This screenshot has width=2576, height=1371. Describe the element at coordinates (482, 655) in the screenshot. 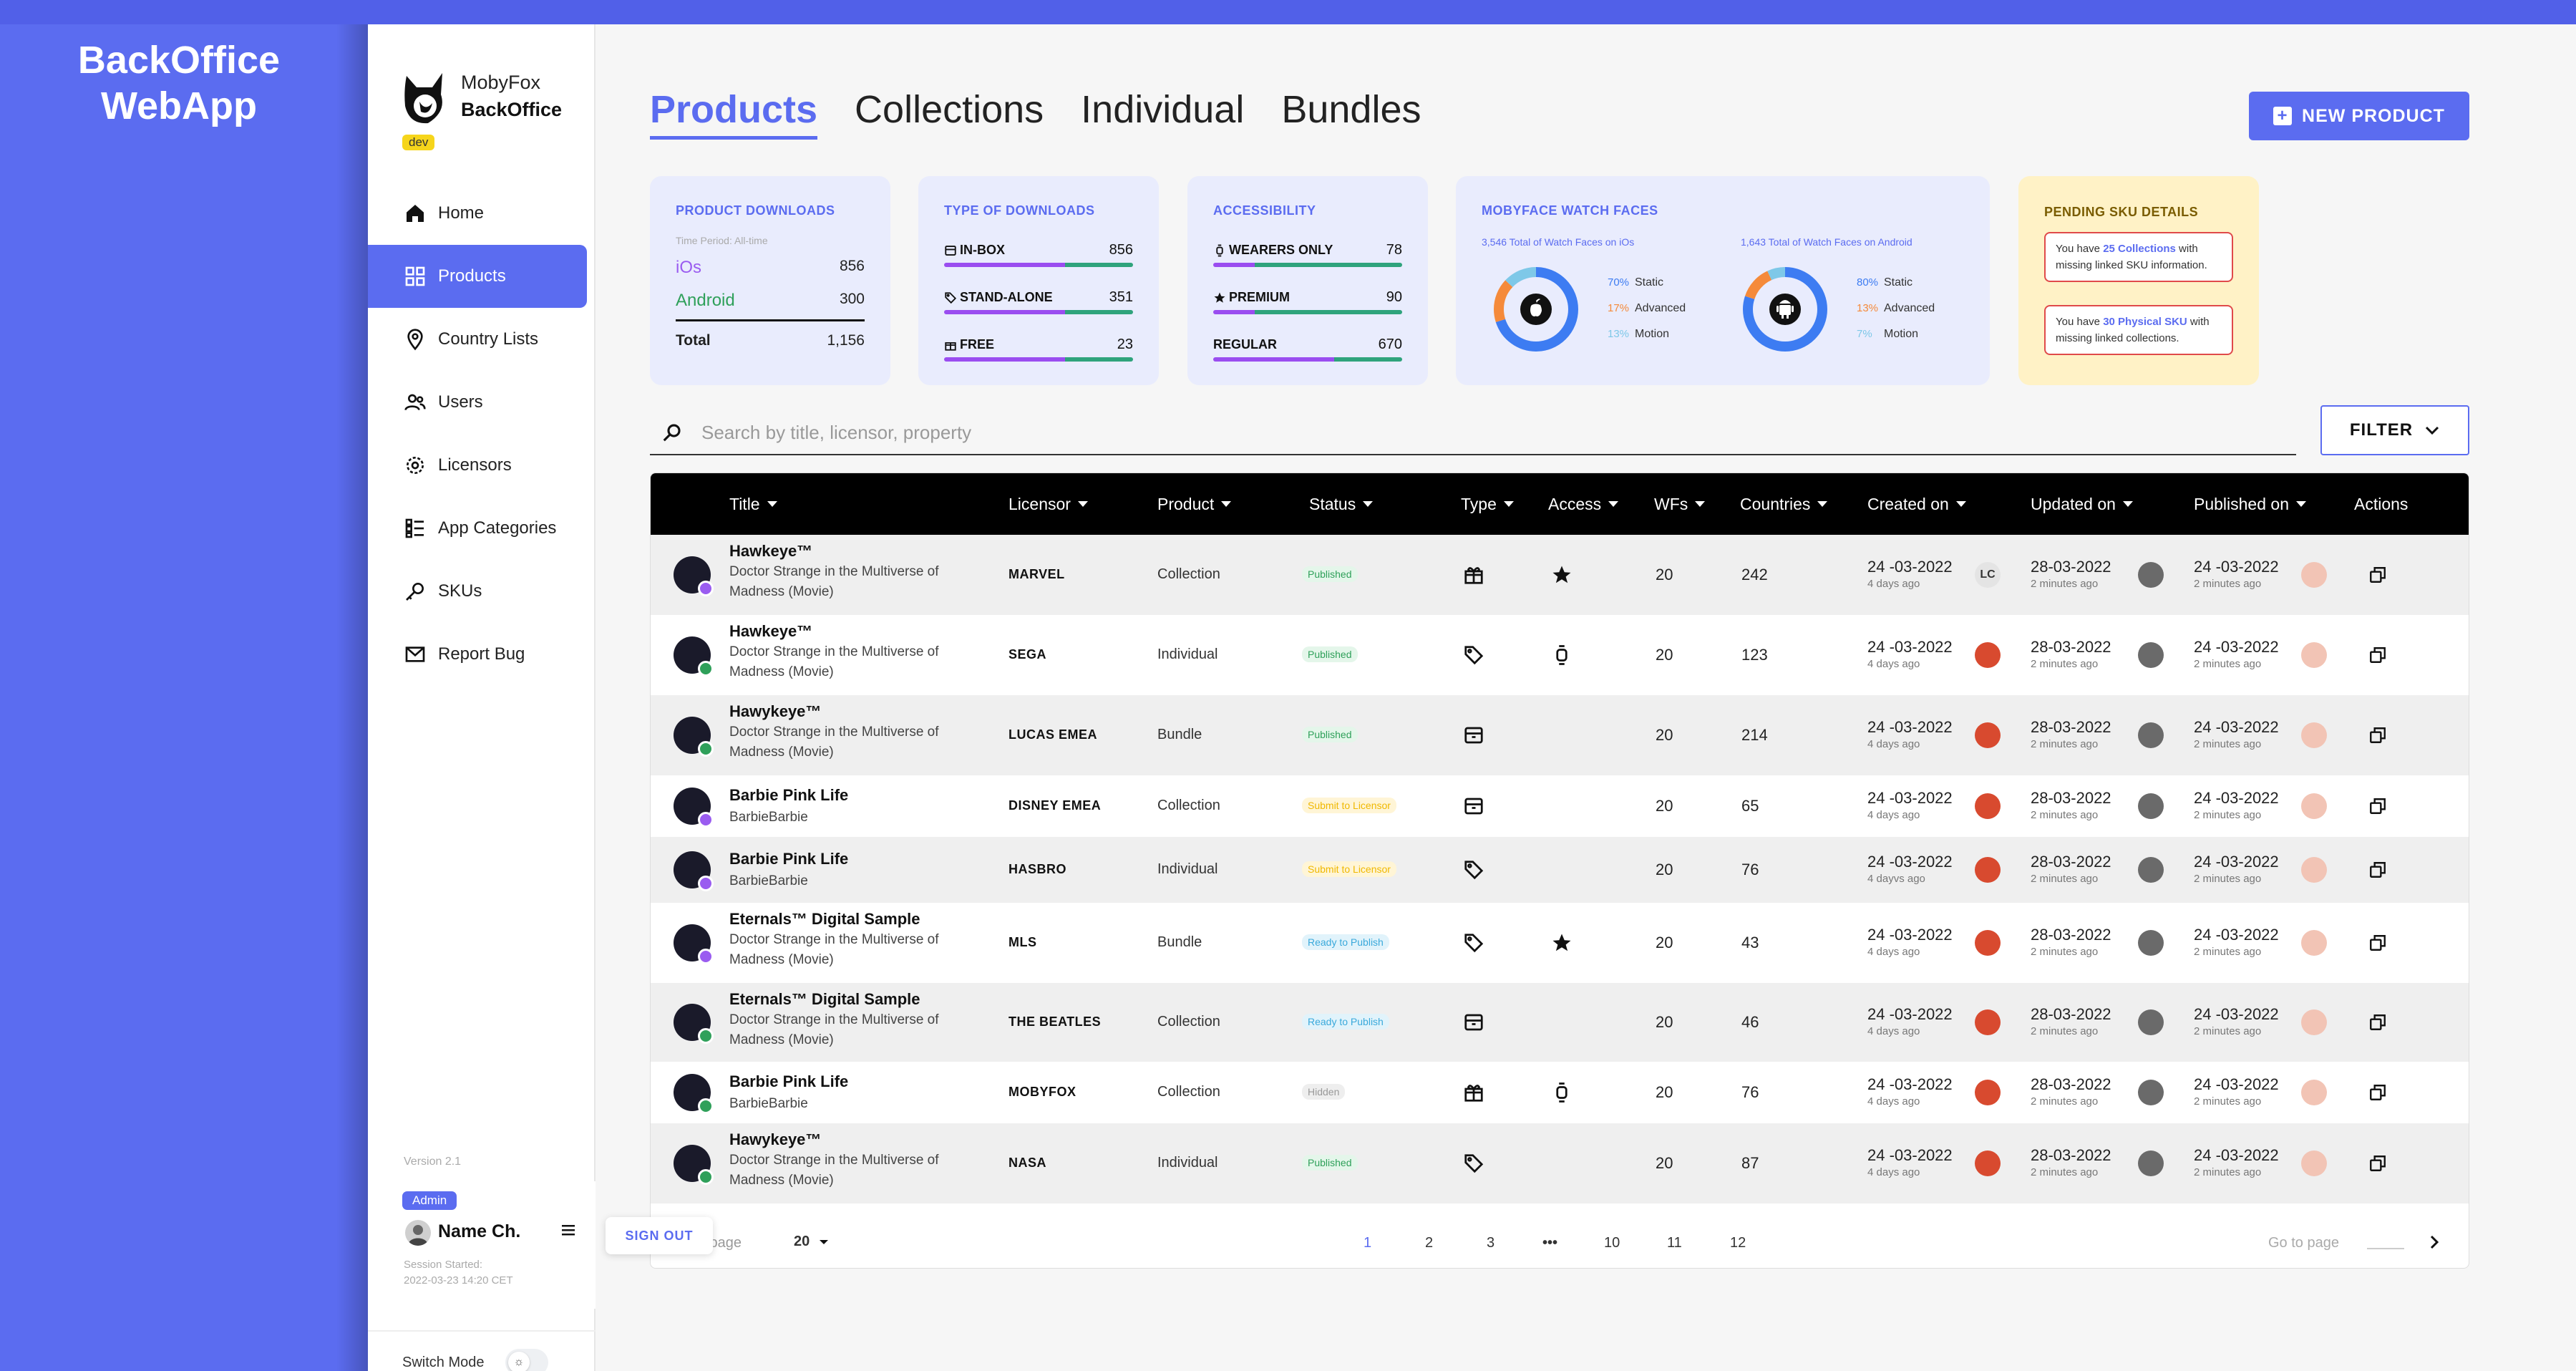

I see `sidebar-item-report-bug: Report Bug` at that location.